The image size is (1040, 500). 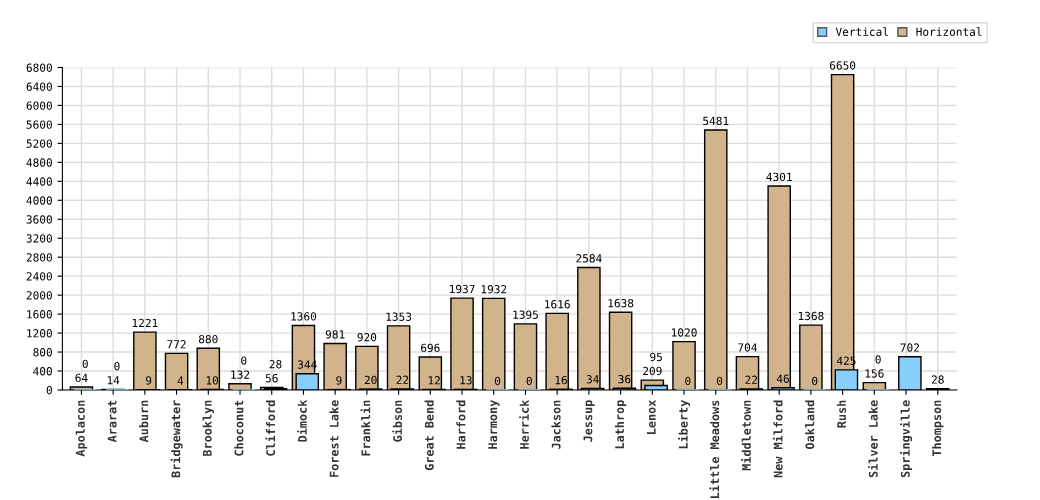 What do you see at coordinates (240, 374) in the screenshot?
I see `data-label: 132` at bounding box center [240, 374].